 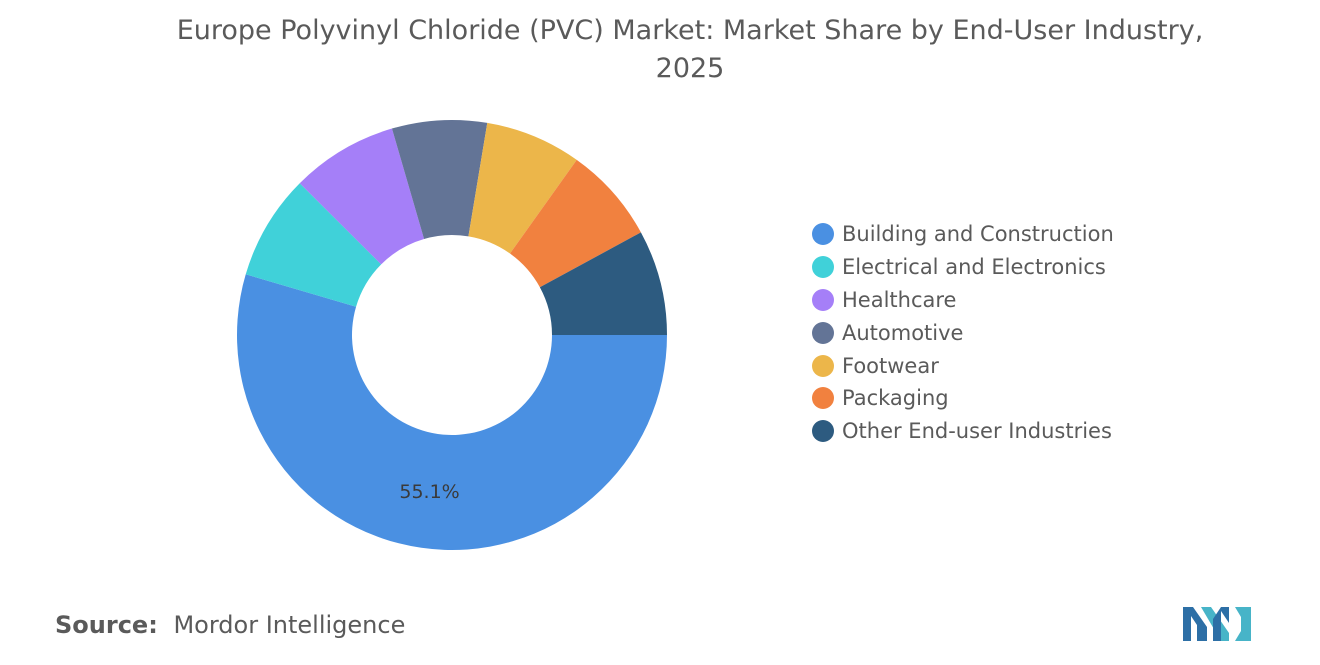 What do you see at coordinates (977, 431) in the screenshot?
I see `legend-label: Other End-user Industries` at bounding box center [977, 431].